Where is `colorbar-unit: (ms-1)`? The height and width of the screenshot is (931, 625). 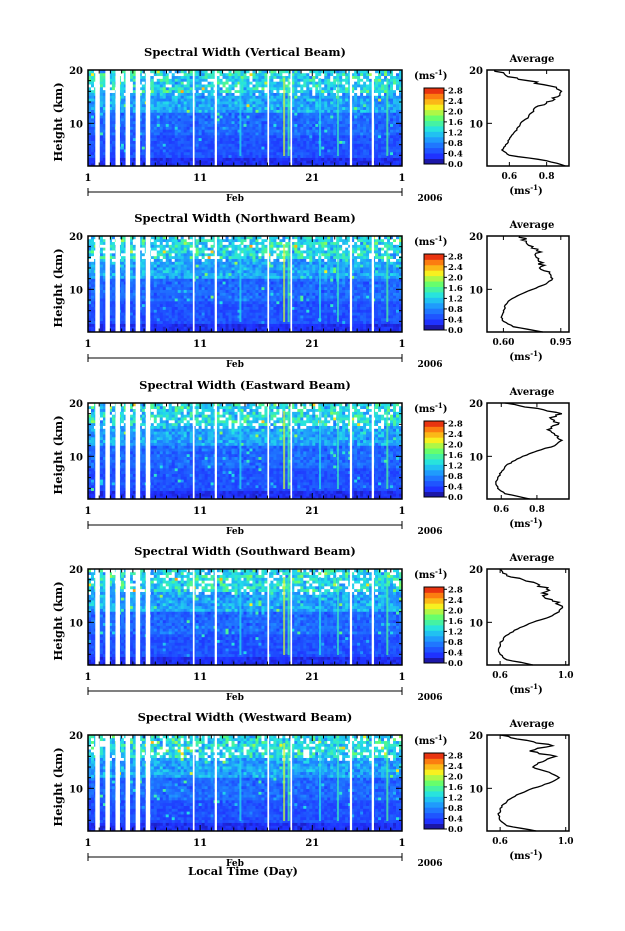 colorbar-unit: (ms-1) is located at coordinates (430, 241).